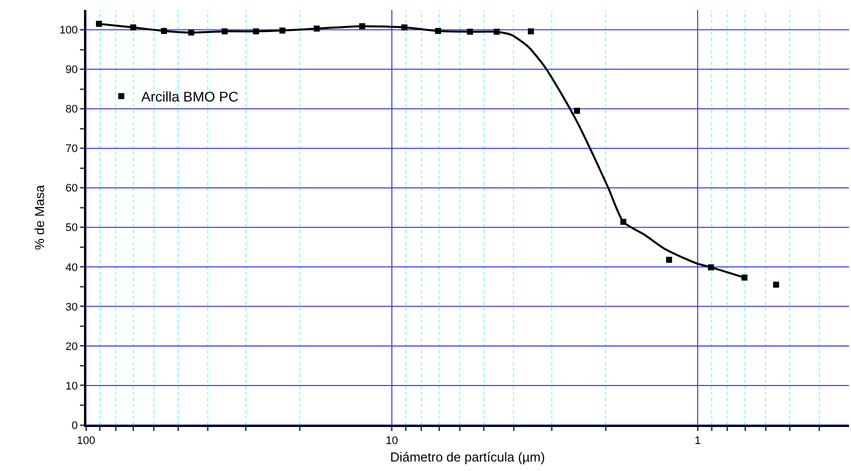  Describe the element at coordinates (72, 149) in the screenshot. I see `y-tick-label: 70` at that location.